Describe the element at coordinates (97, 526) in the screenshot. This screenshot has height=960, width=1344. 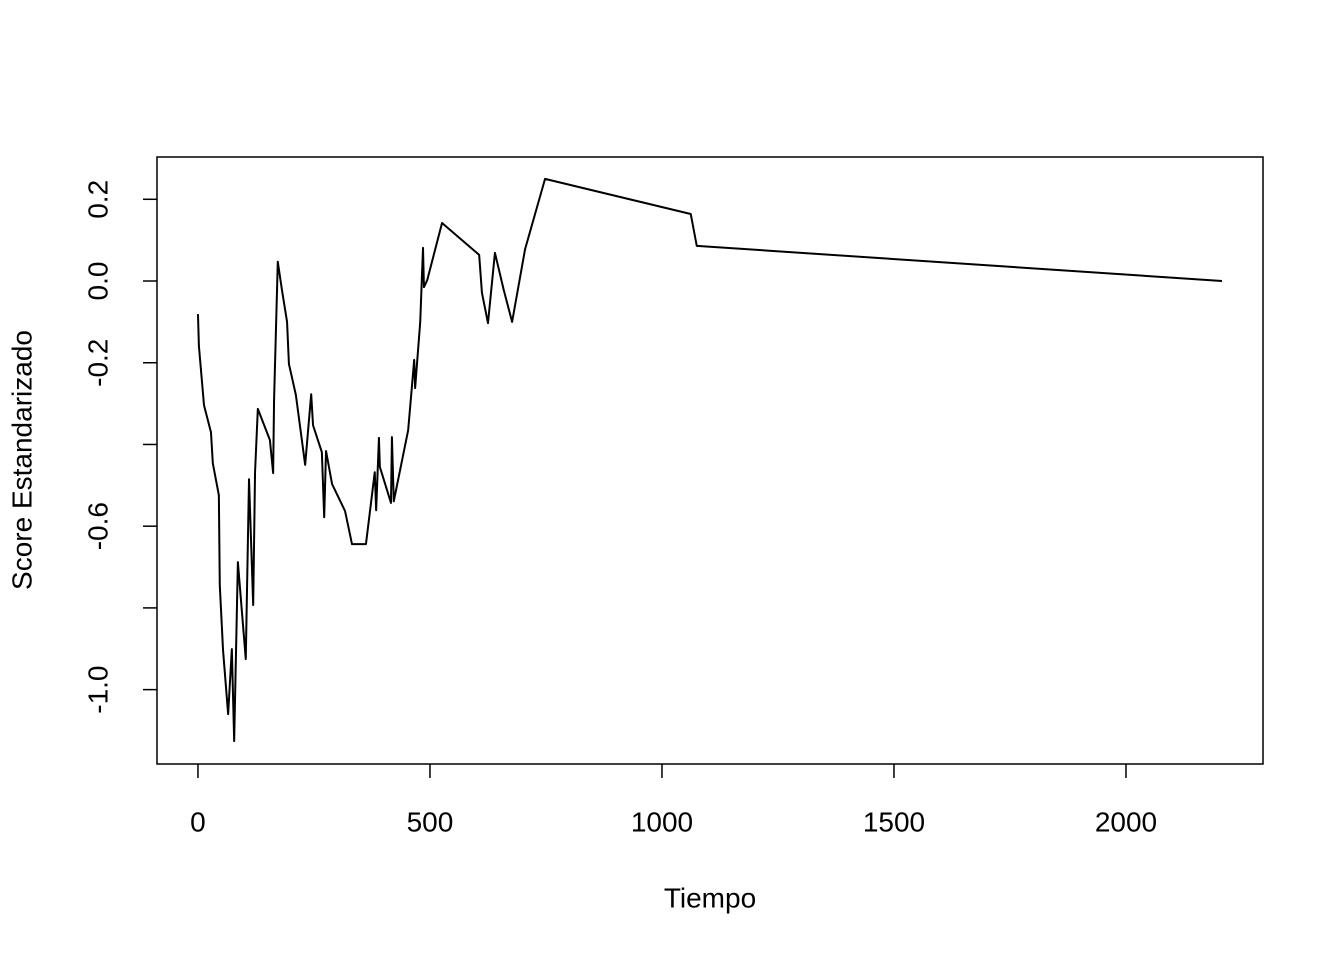
I see `y-tick-label: -0.6` at that location.